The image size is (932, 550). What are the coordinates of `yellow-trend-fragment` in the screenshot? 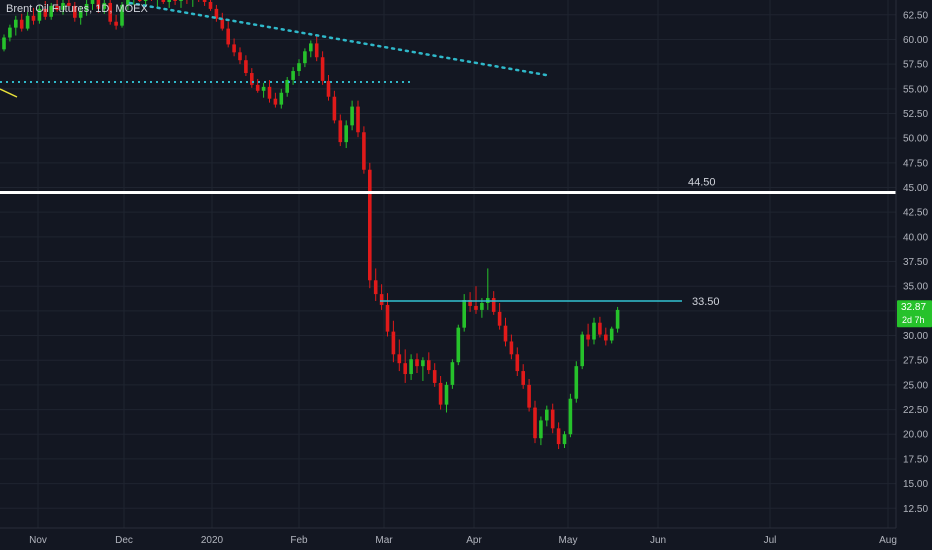 It's located at (9, 93).